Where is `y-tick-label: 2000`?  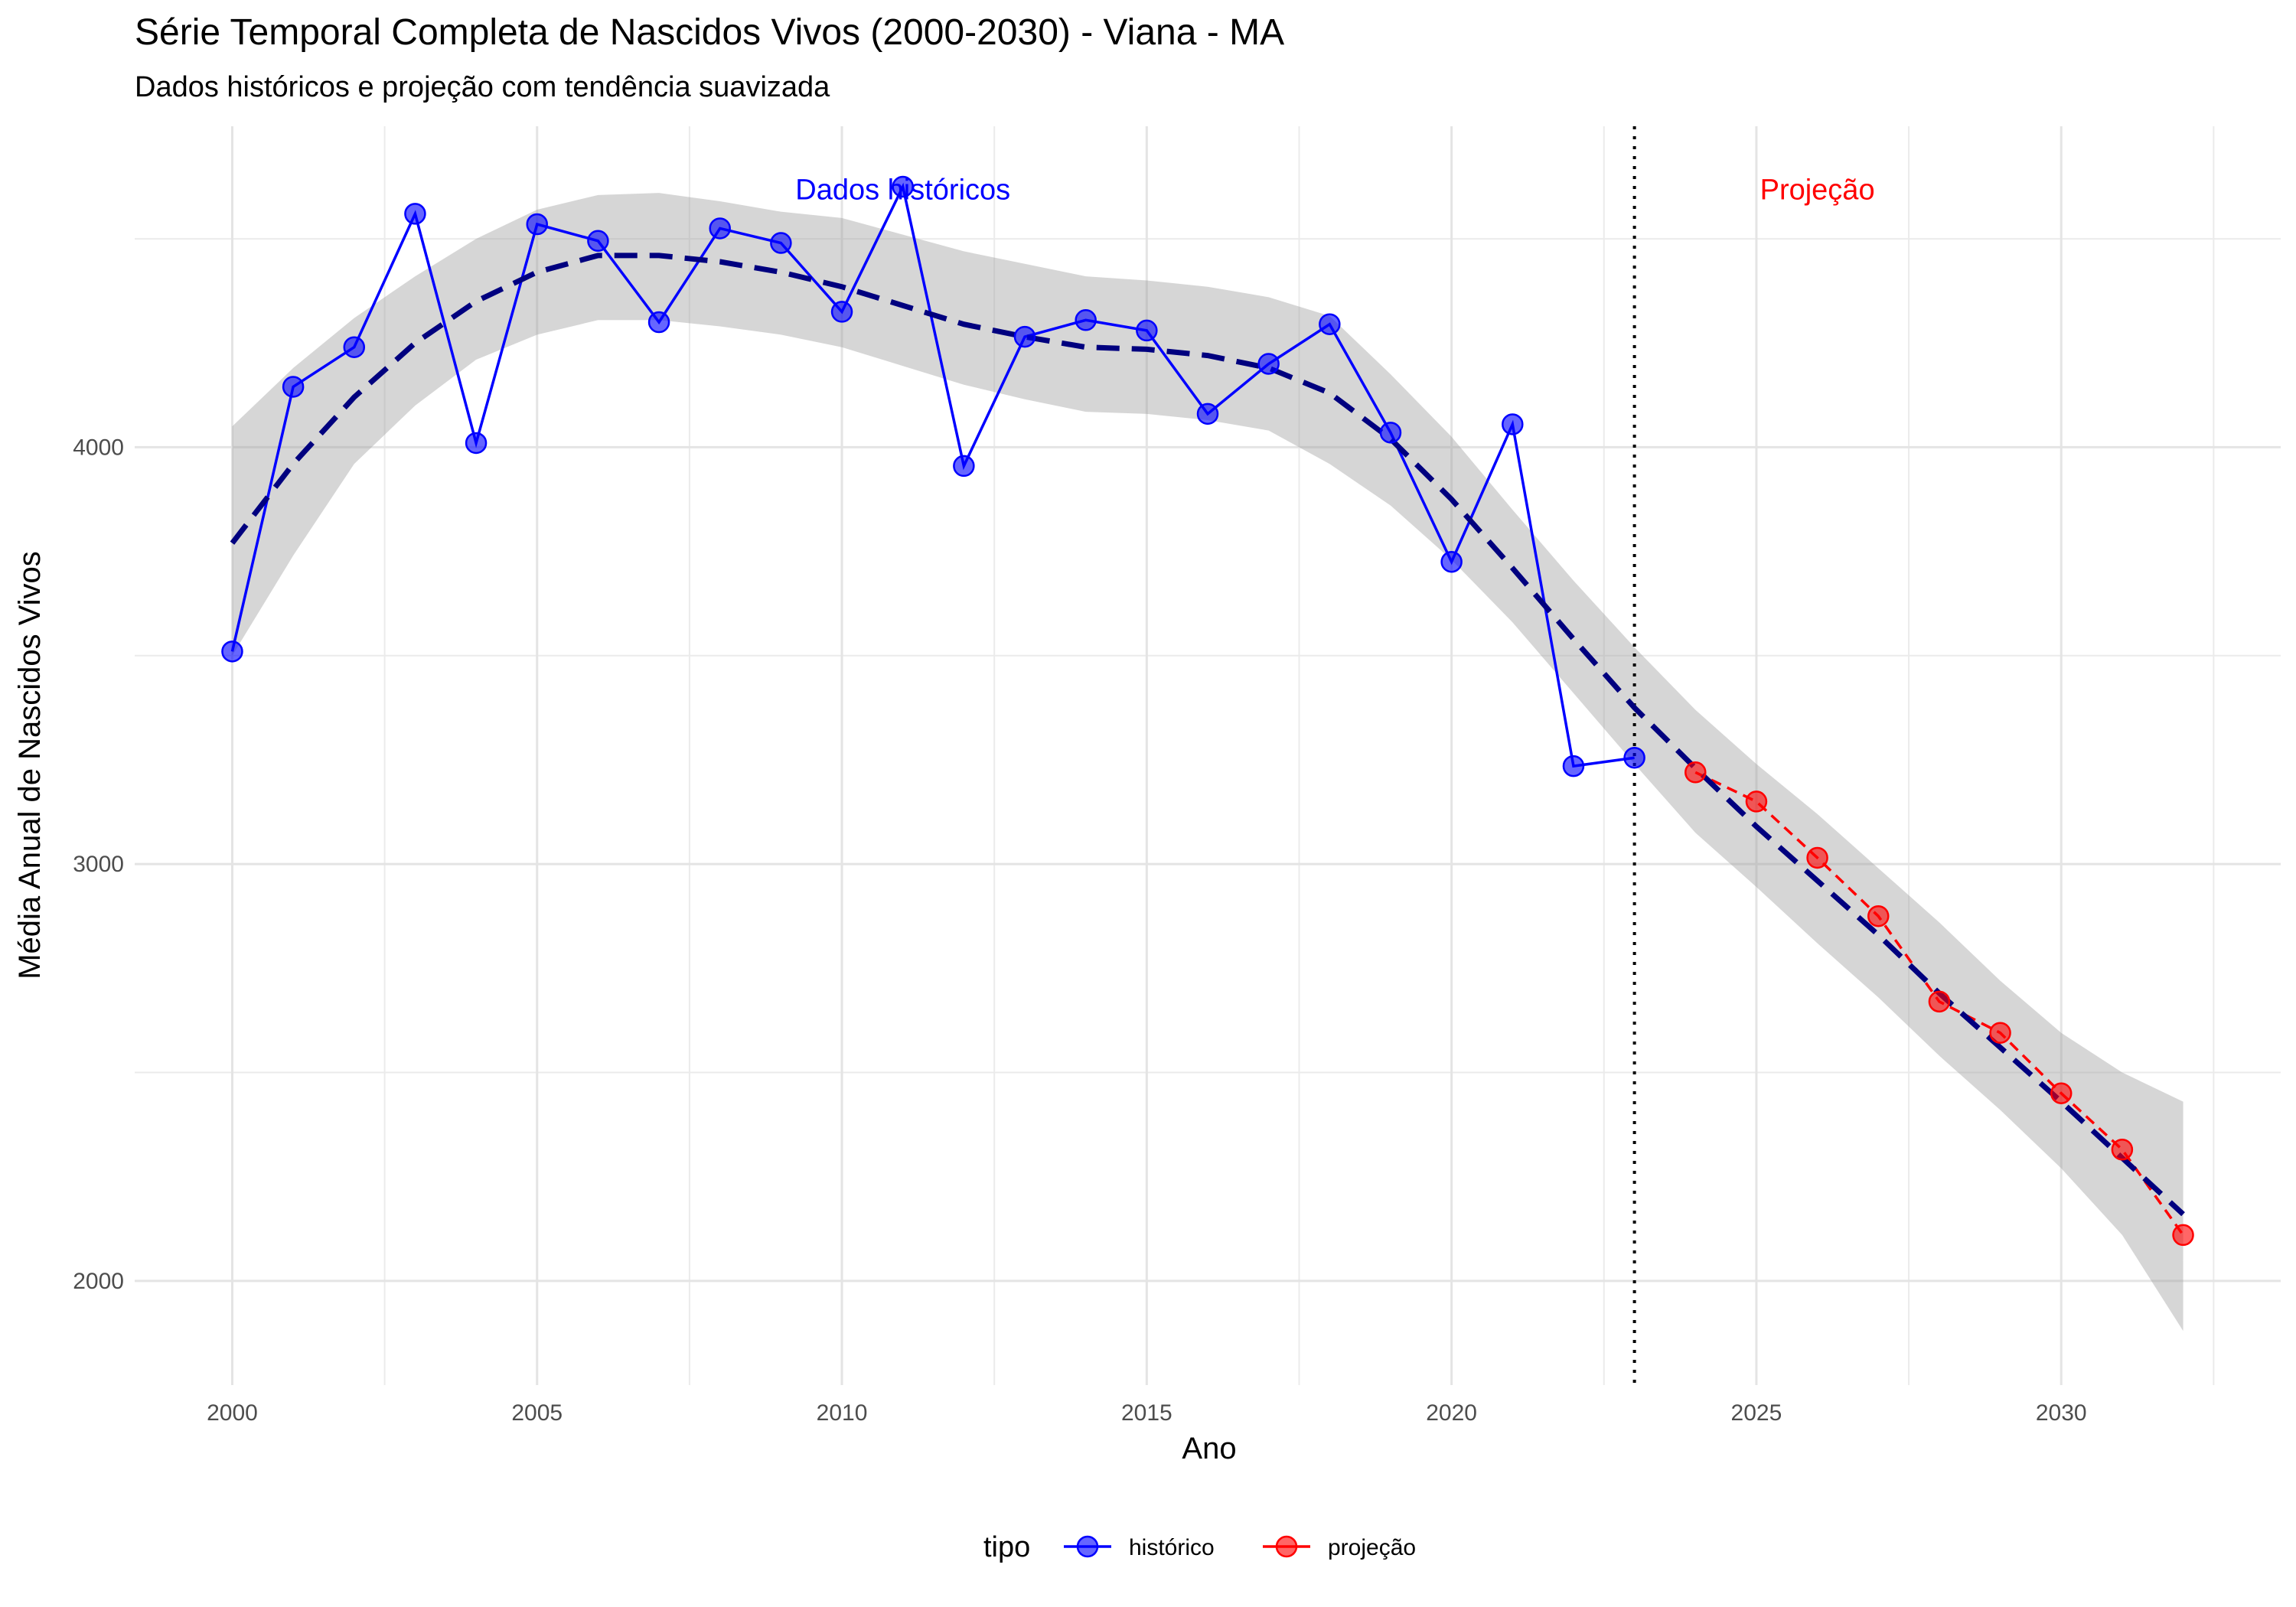
y-tick-label: 2000 is located at coordinates (98, 1281).